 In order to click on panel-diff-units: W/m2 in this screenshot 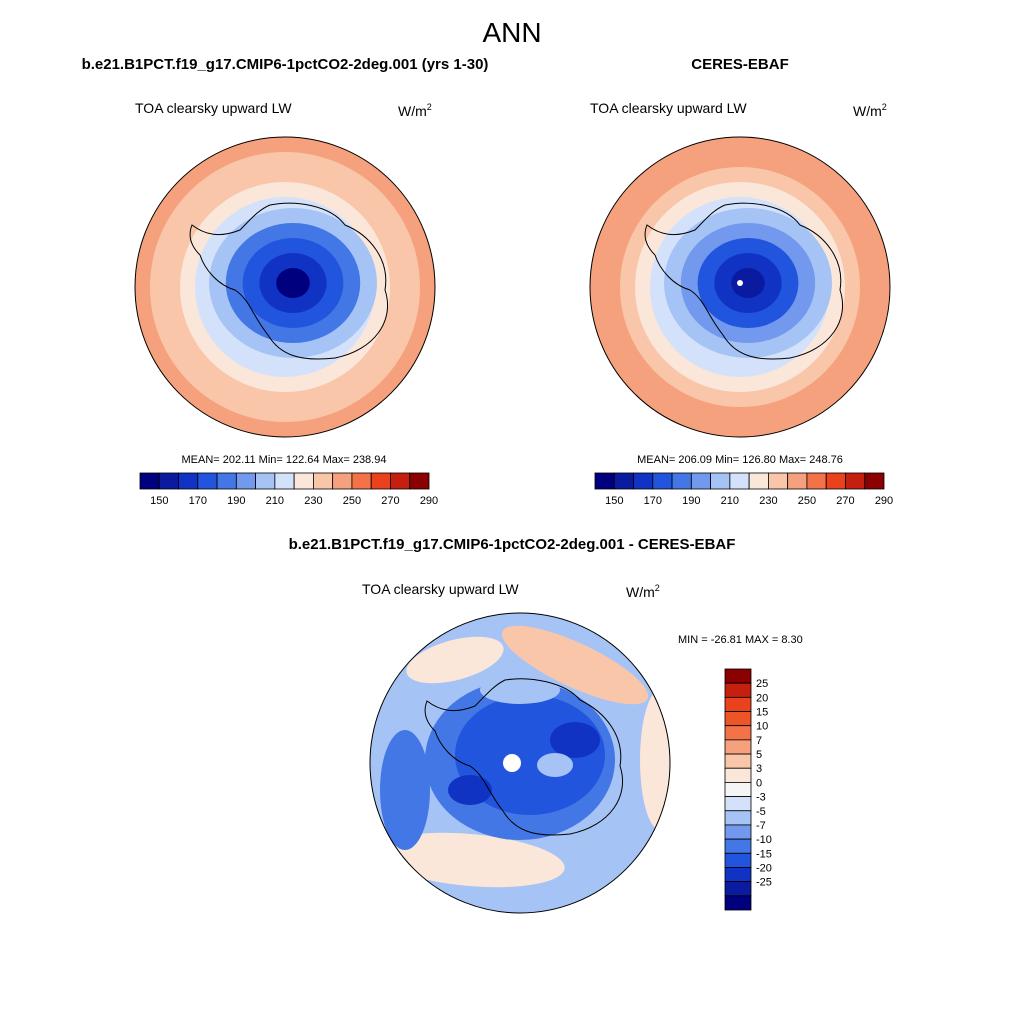, I will do `click(643, 591)`.